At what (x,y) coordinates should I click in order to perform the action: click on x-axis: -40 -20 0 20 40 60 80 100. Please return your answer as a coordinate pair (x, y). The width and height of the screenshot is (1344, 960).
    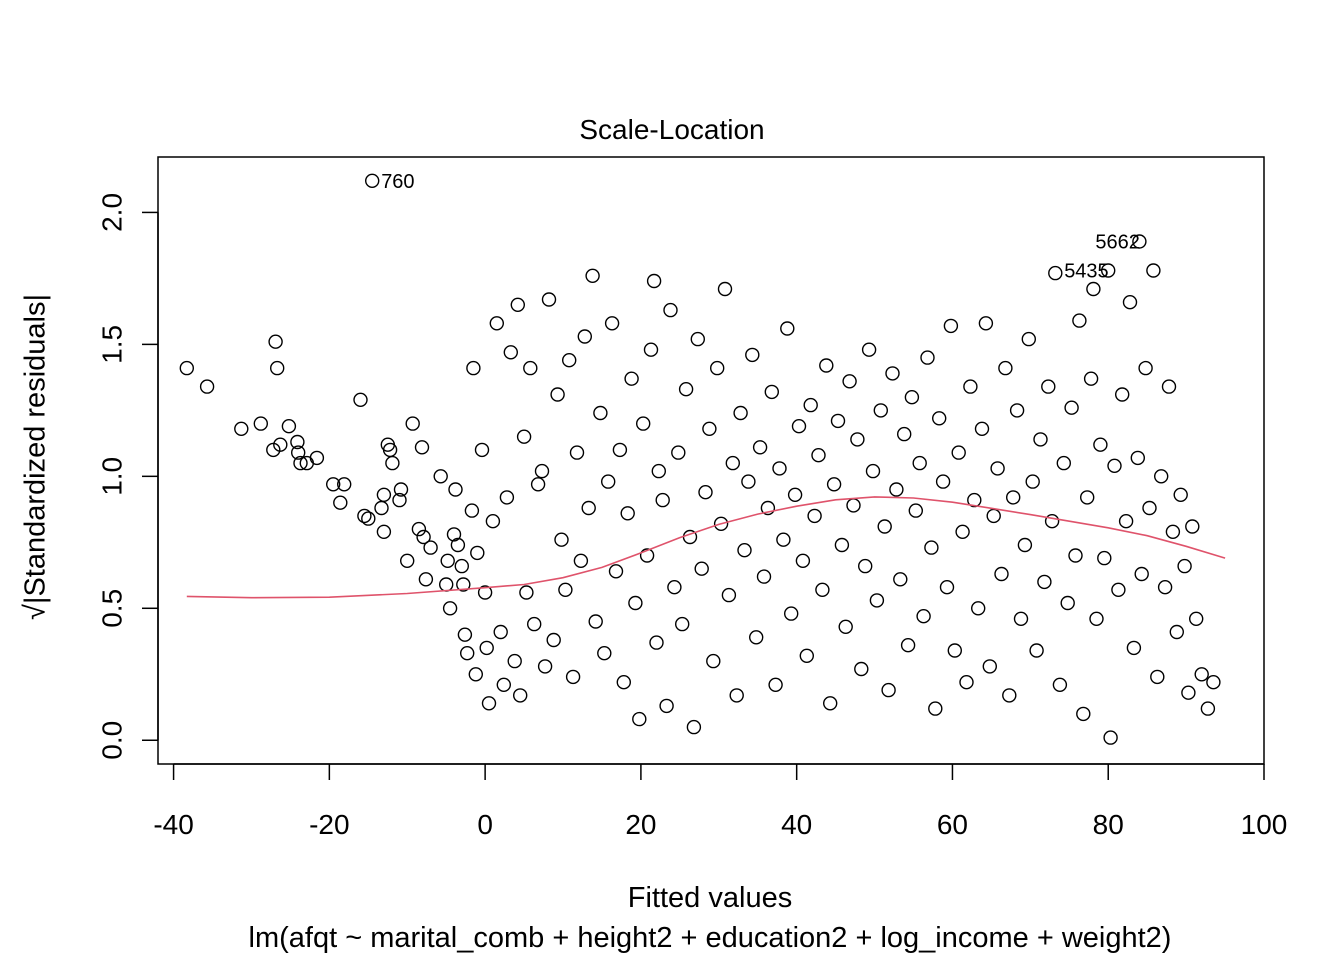
    Looking at the image, I should click on (720, 801).